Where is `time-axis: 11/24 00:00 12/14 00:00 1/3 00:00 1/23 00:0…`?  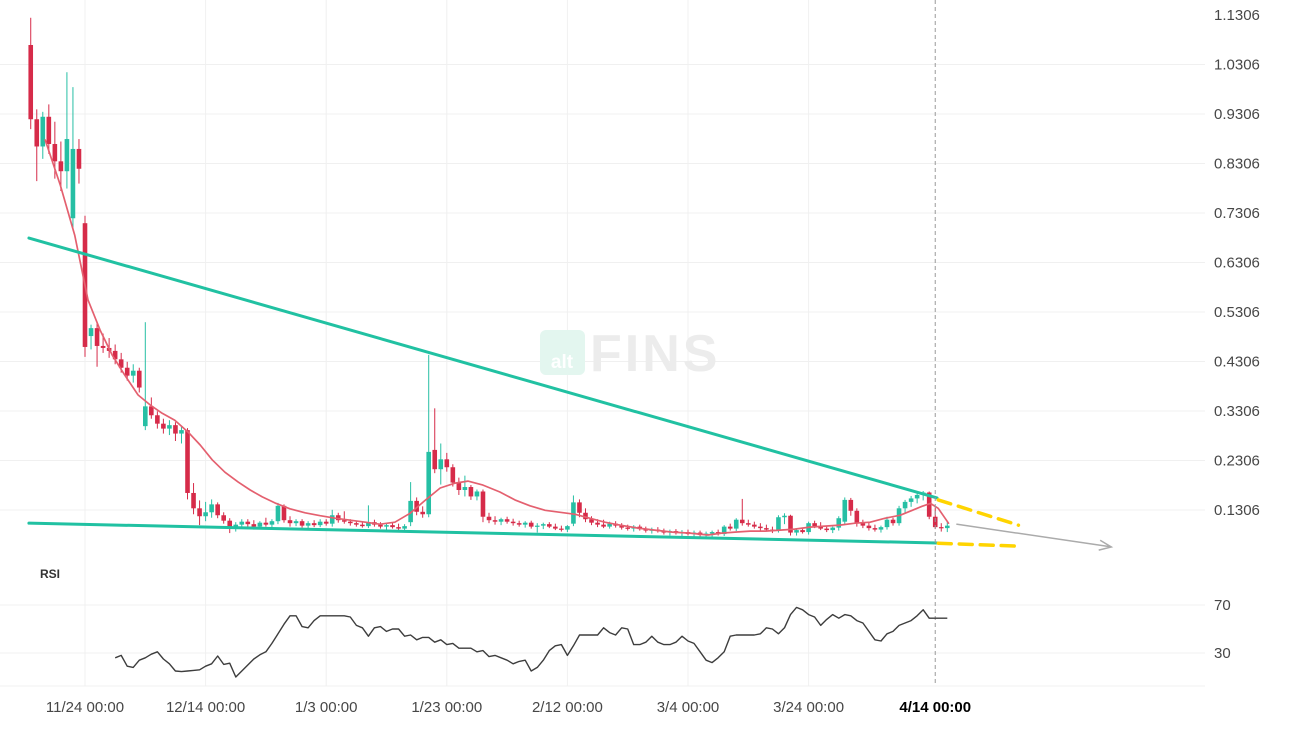
time-axis: 11/24 00:00 12/14 00:00 1/3 00:00 1/23 00:0… is located at coordinates (508, 707).